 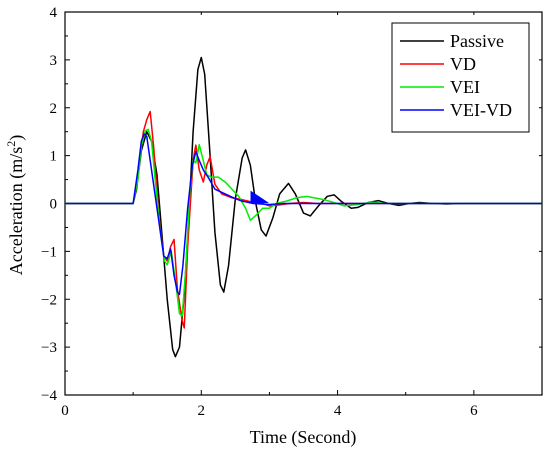 What do you see at coordinates (465, 87) in the screenshot?
I see `legend-label-vei: VEI` at bounding box center [465, 87].